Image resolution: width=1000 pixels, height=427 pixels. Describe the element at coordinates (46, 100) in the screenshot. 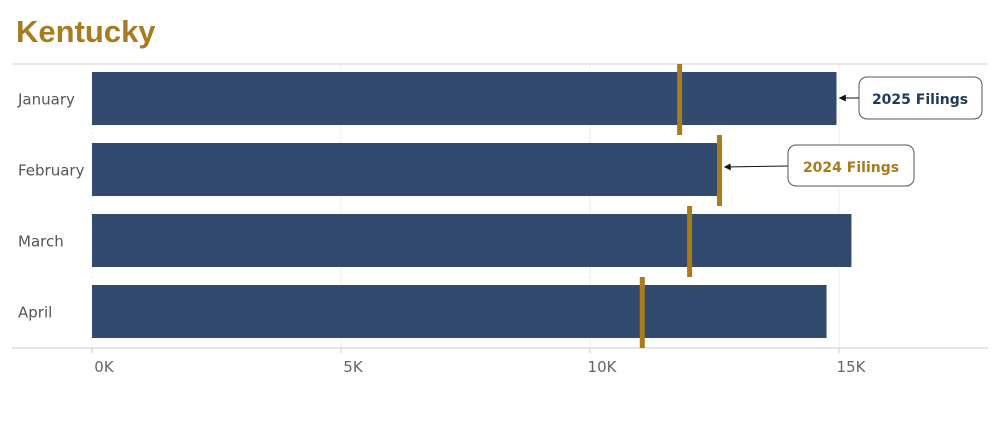

I see `category-label: January` at that location.